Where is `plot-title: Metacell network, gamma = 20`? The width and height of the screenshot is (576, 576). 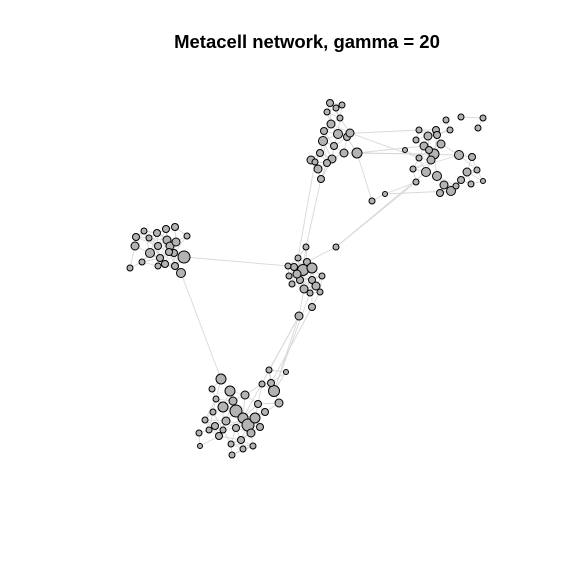 plot-title: Metacell network, gamma = 20 is located at coordinates (307, 41).